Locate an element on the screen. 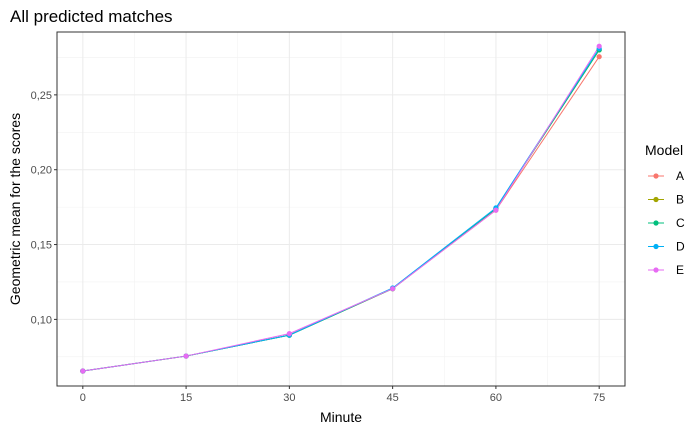 This screenshot has height=432, width=700. x-tick-label: 0 is located at coordinates (83, 398).